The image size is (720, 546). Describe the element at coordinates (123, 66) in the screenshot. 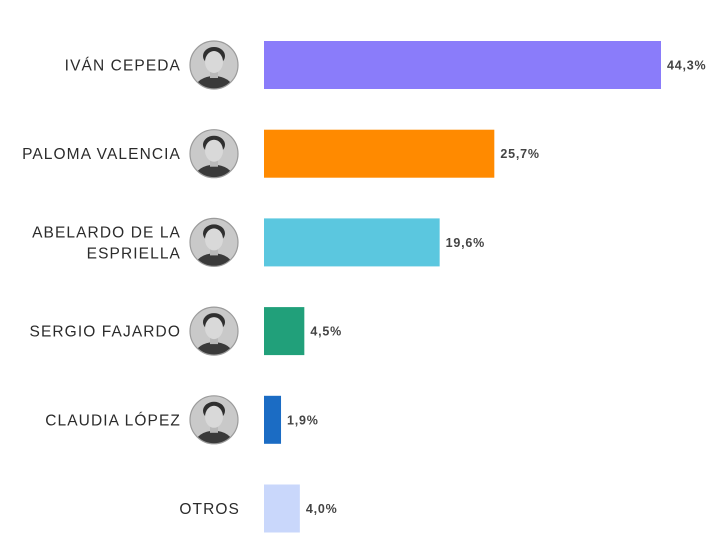

I see `category-label: IVÁN CEPEDA` at that location.